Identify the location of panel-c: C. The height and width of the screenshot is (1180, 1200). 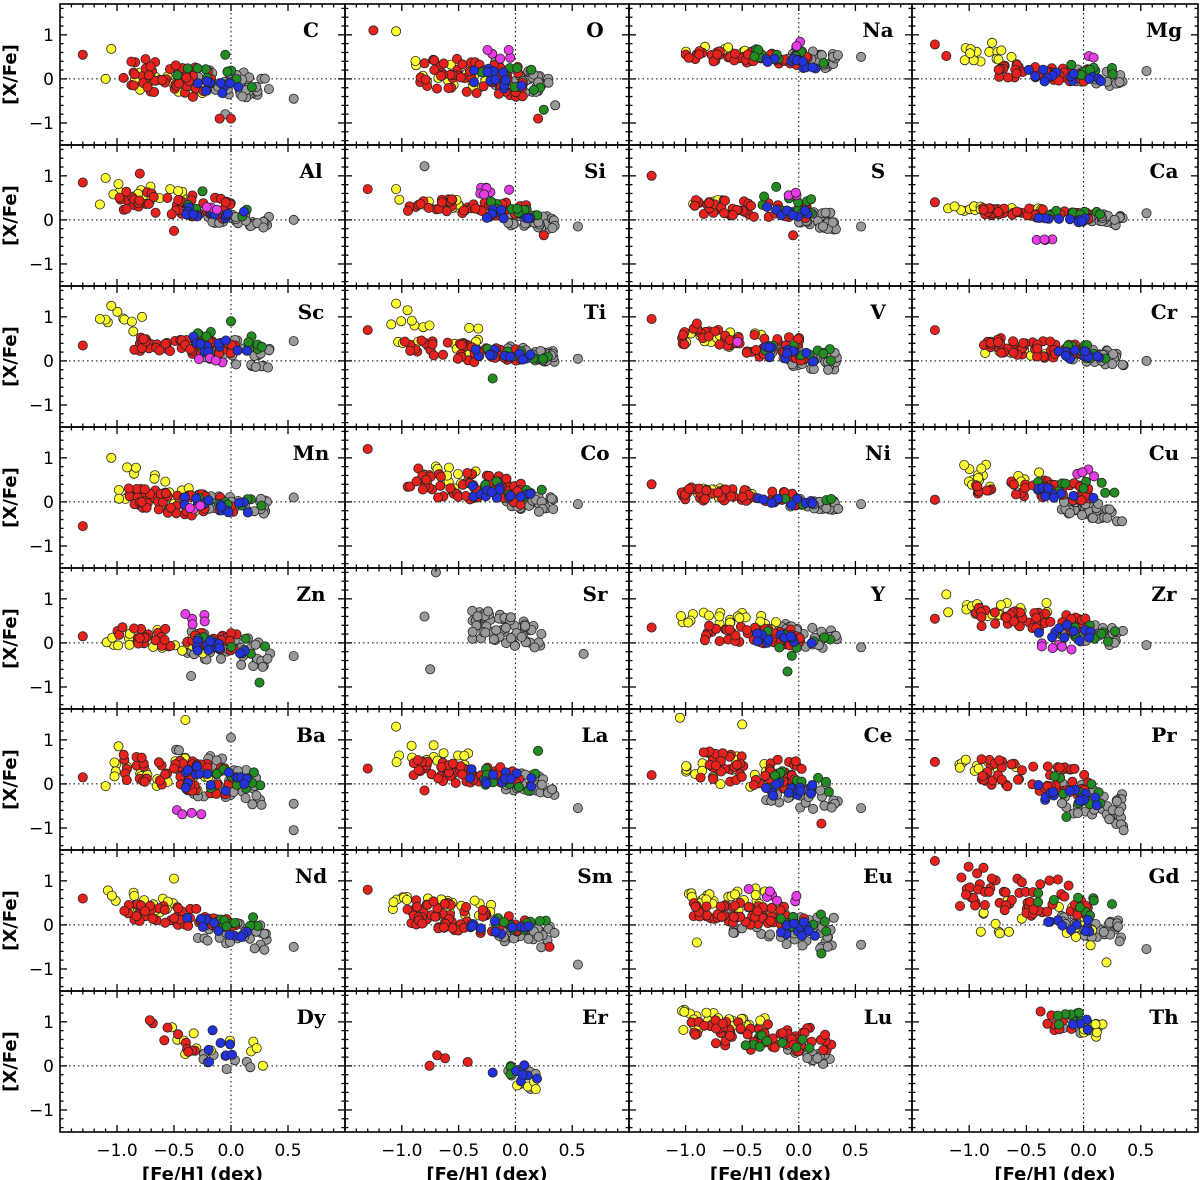
(202, 74).